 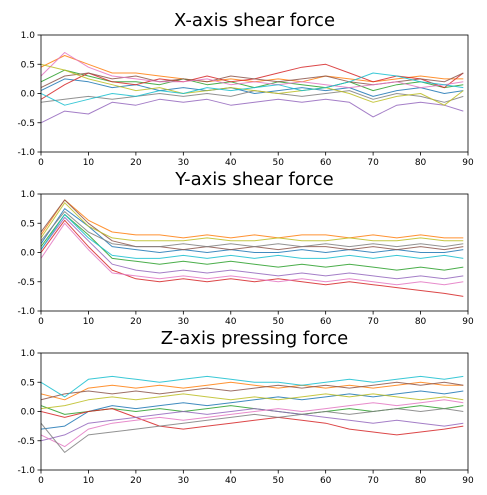 I want to click on chart-title: Y-axis shear force, so click(x=253, y=179).